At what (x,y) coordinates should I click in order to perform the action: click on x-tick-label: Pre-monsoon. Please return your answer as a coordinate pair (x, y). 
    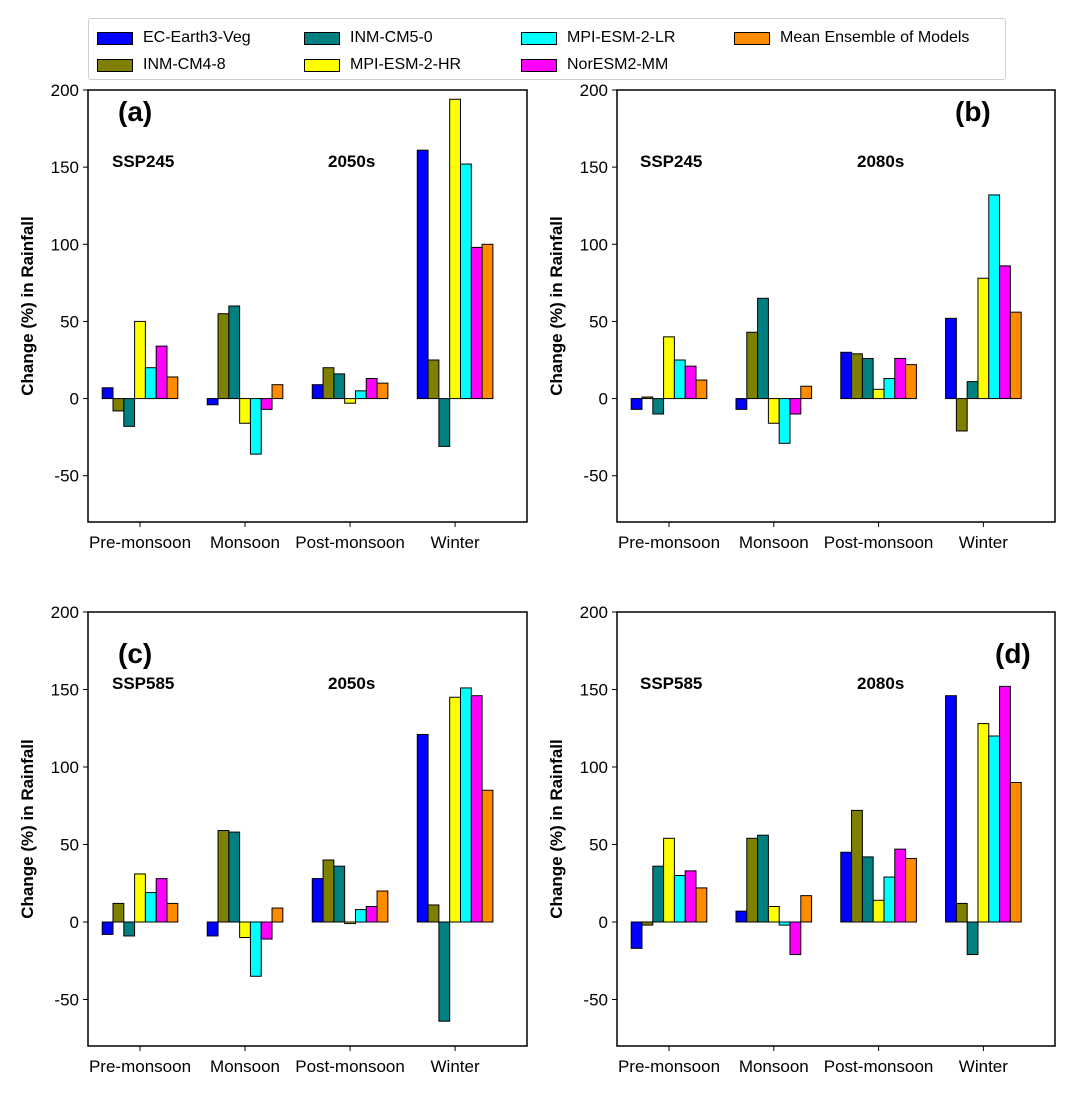
    Looking at the image, I should click on (140, 1066).